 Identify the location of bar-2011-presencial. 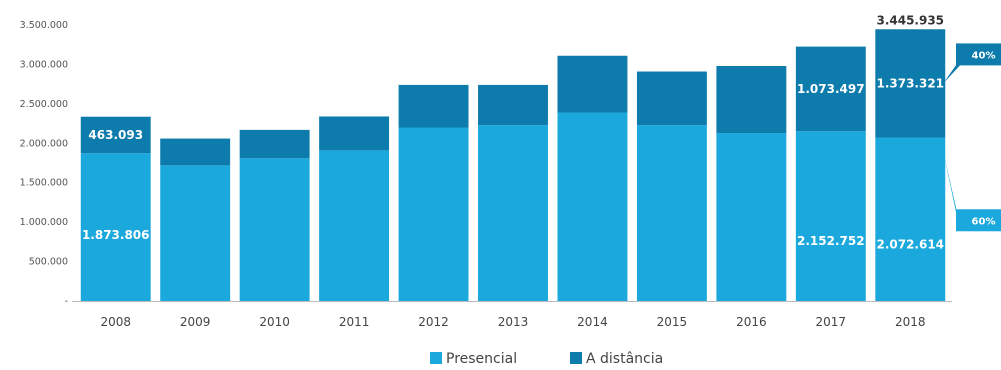
(354, 225).